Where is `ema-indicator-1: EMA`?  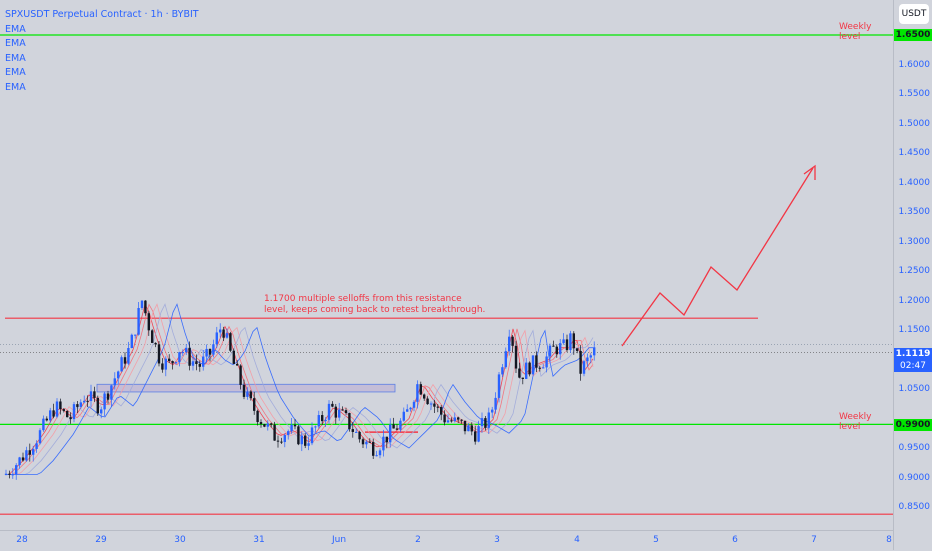 ema-indicator-1: EMA is located at coordinates (15, 29).